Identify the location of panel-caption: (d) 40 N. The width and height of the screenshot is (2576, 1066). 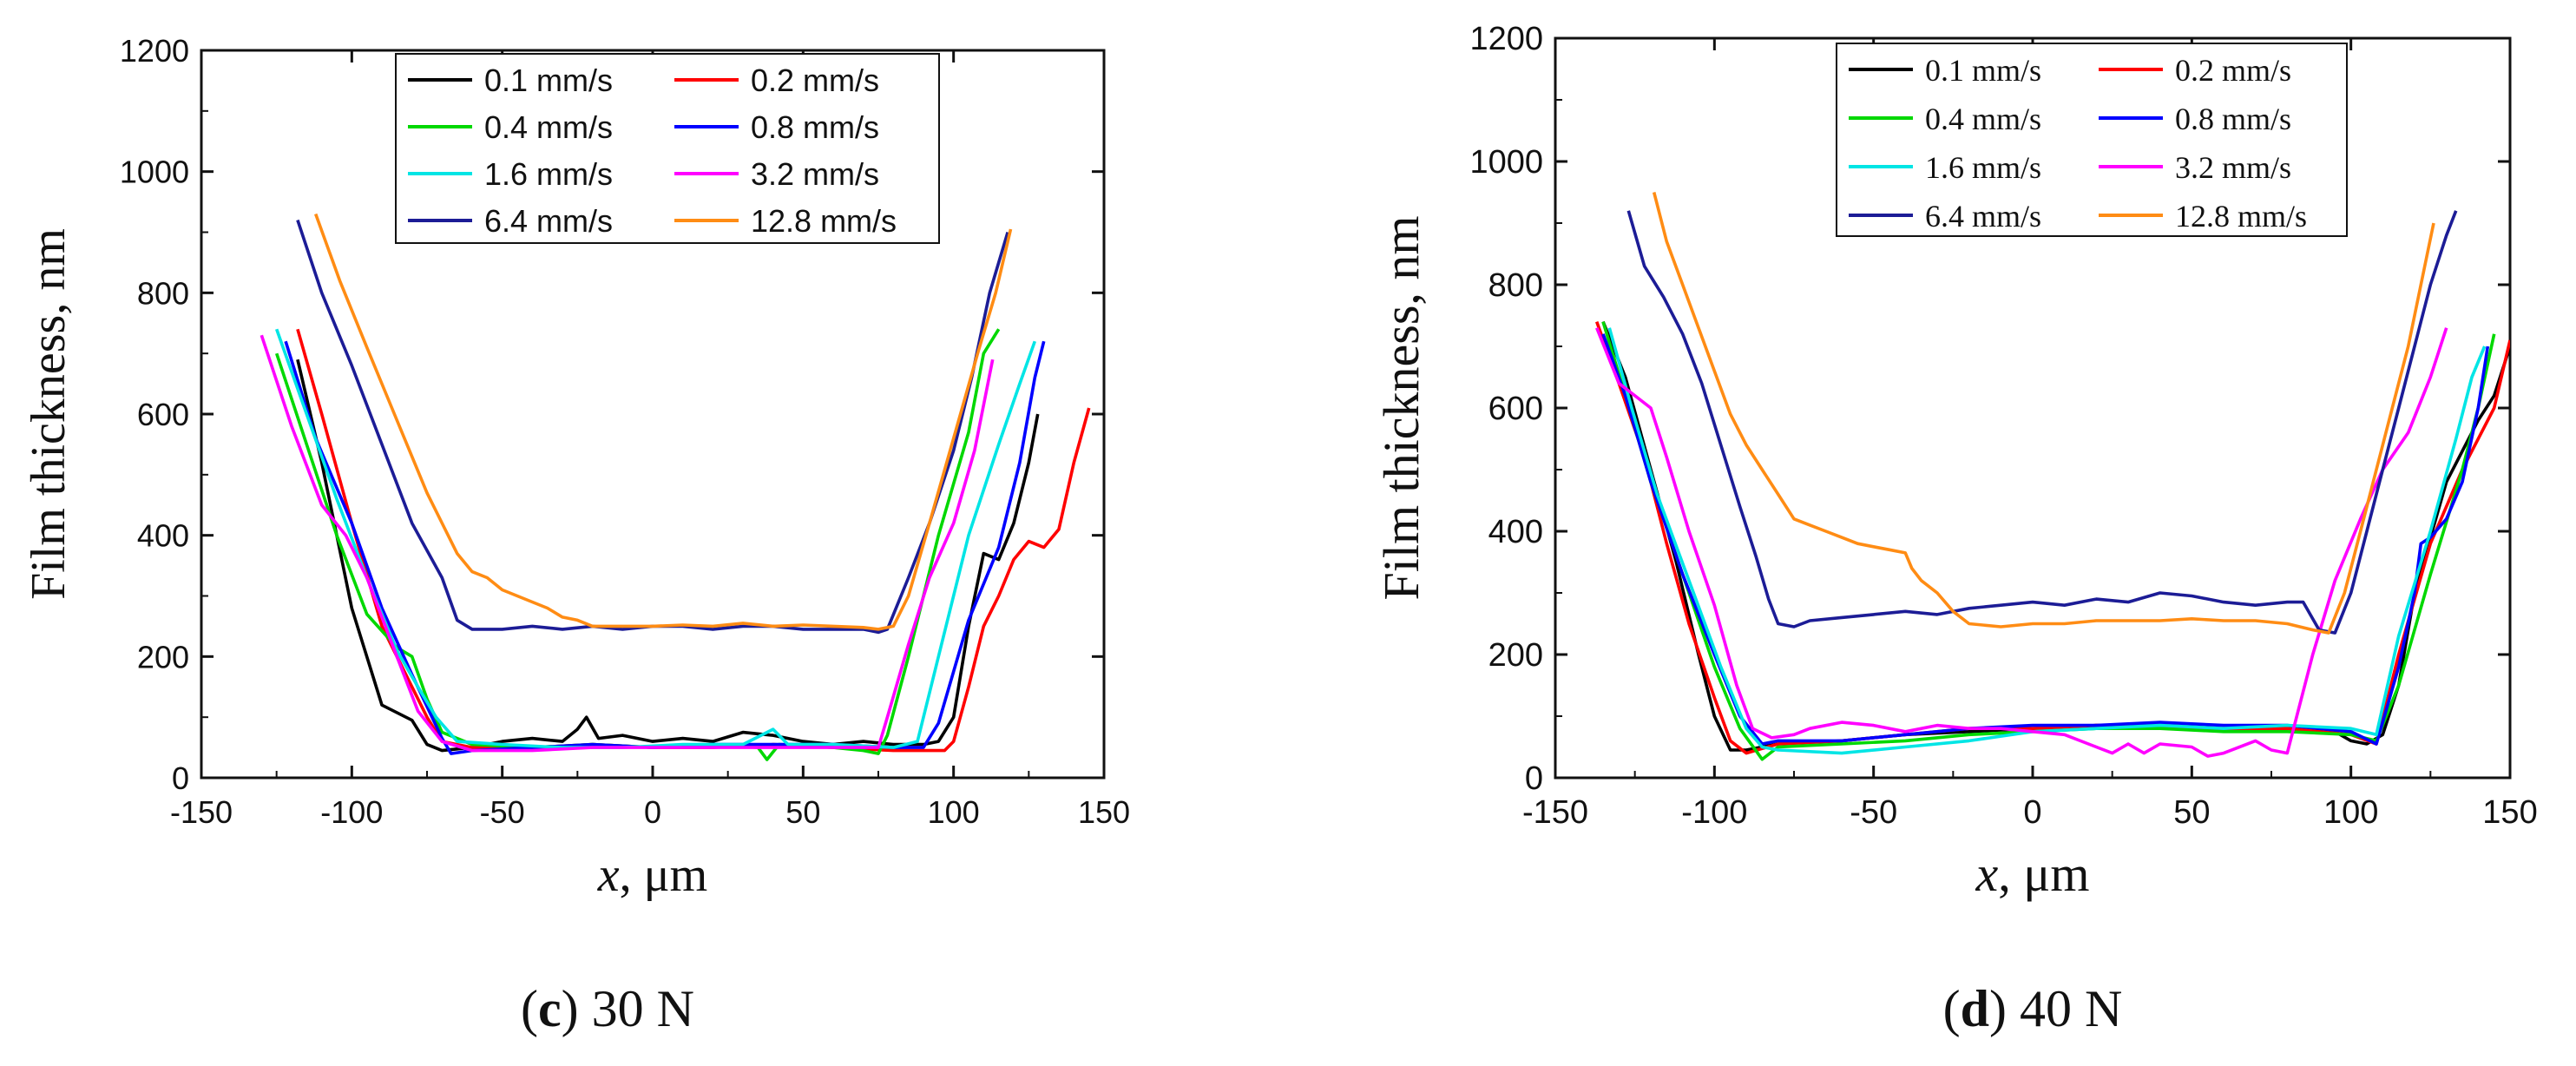
(2033, 1009).